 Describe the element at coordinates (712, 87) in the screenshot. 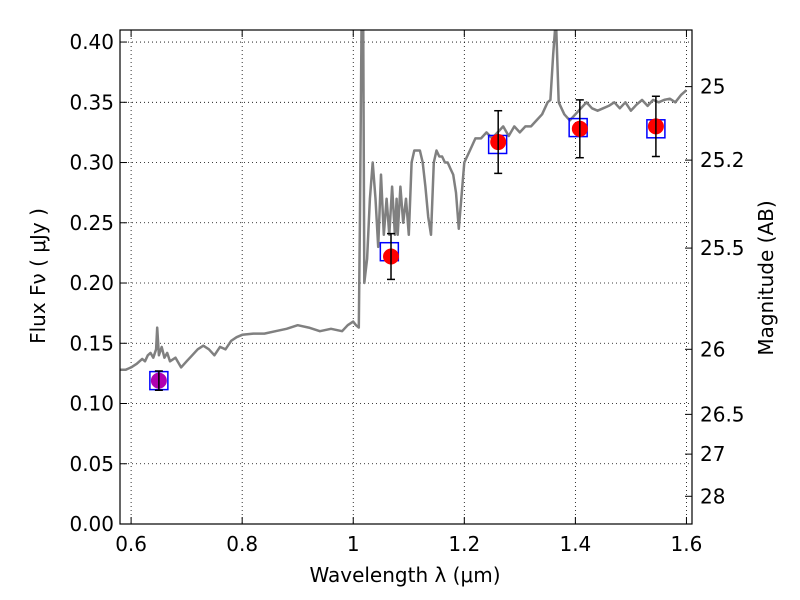

I see `y2-tick-label: 25` at that location.